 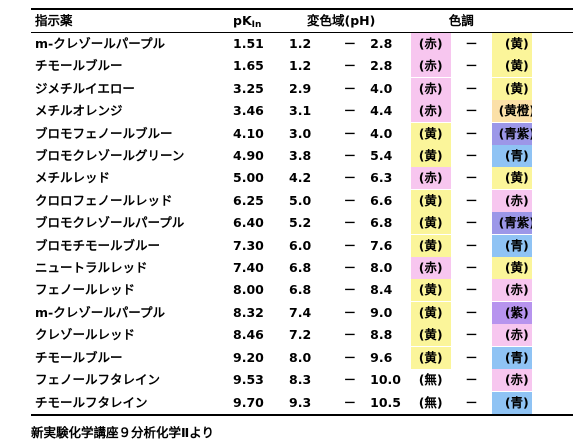 I want to click on range-low: 8.3, so click(x=300, y=380).